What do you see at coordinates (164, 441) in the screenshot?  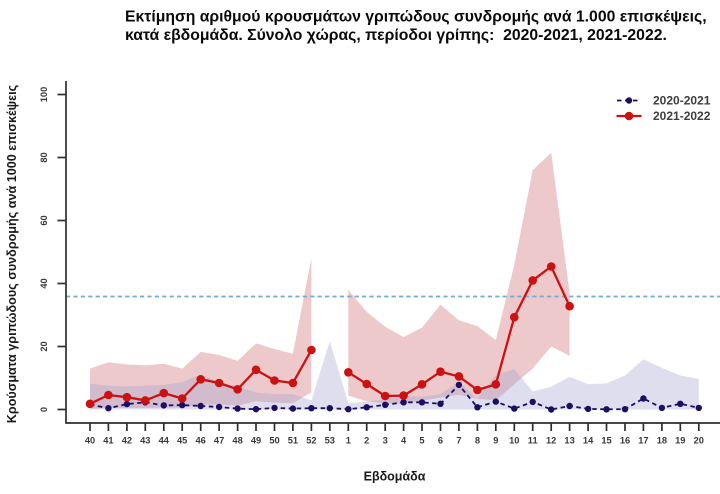 I see `svg-text: 44` at bounding box center [164, 441].